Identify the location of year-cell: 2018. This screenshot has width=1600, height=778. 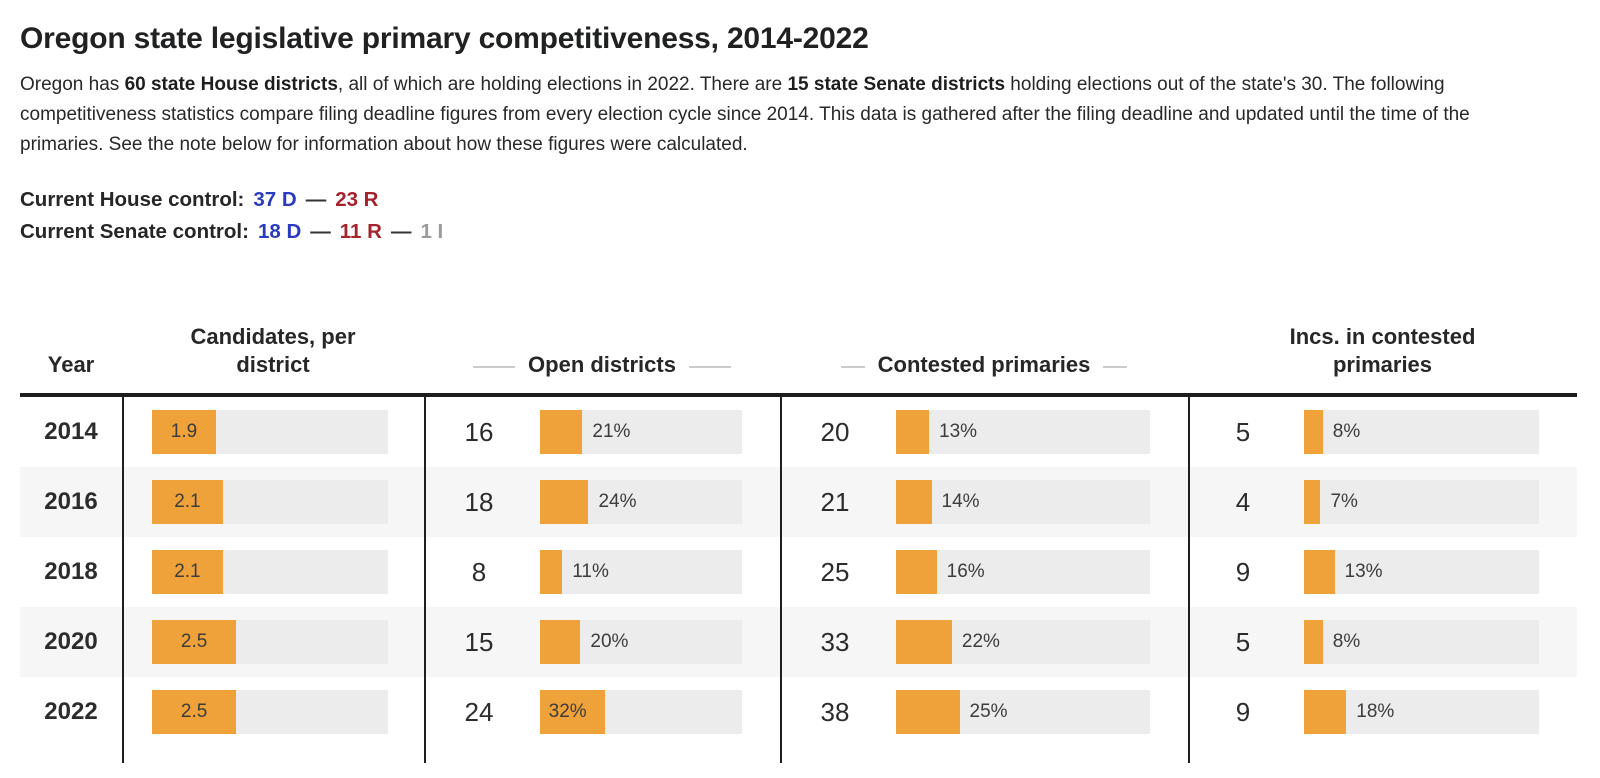
(71, 571).